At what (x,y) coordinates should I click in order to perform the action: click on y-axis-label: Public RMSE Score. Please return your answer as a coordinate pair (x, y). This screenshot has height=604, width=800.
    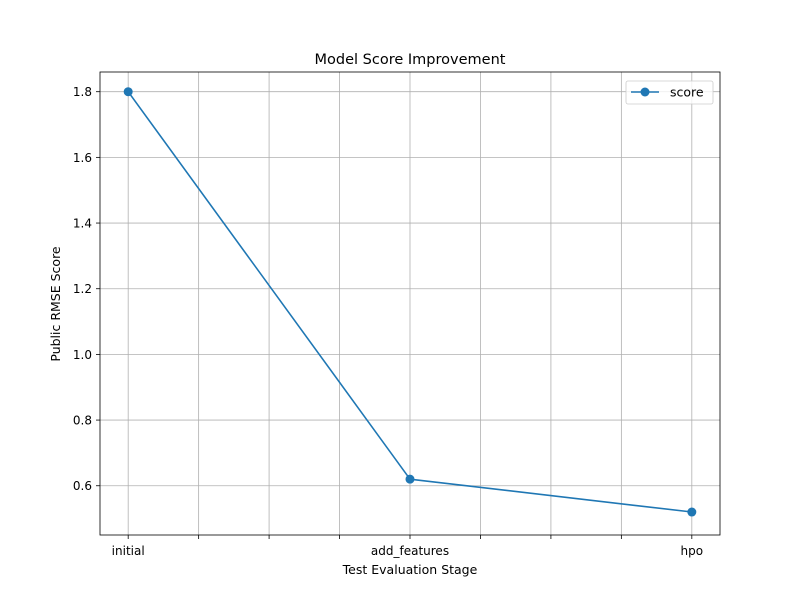
    Looking at the image, I should click on (55, 304).